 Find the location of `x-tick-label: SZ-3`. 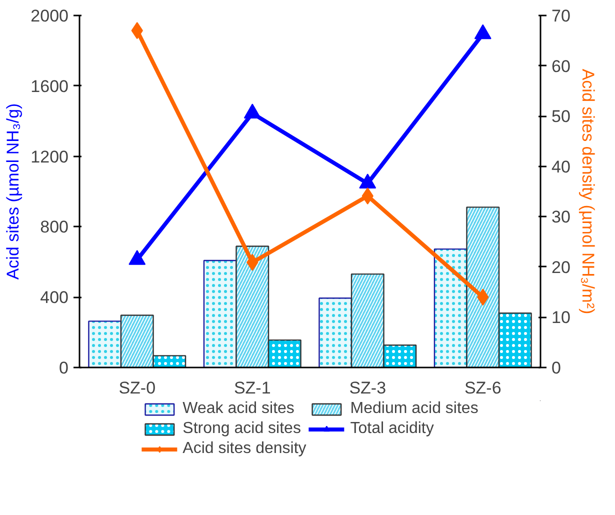

x-tick-label: SZ-3 is located at coordinates (367, 388).